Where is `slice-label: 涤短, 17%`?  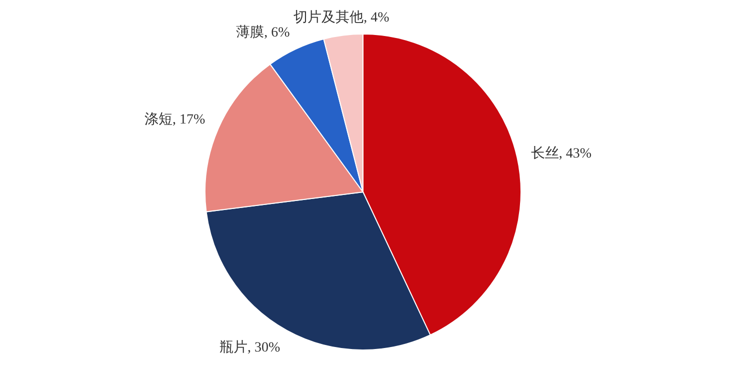
slice-label: 涤短, 17% is located at coordinates (175, 120).